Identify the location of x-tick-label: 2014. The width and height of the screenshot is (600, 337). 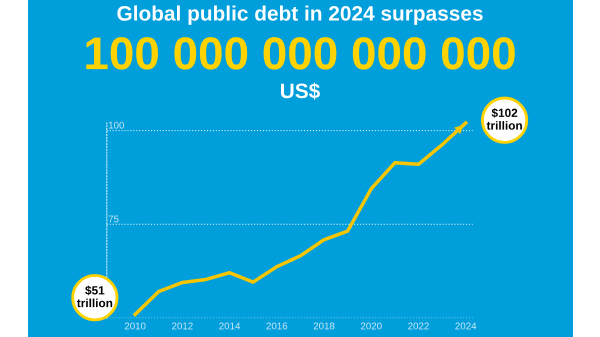
(229, 326).